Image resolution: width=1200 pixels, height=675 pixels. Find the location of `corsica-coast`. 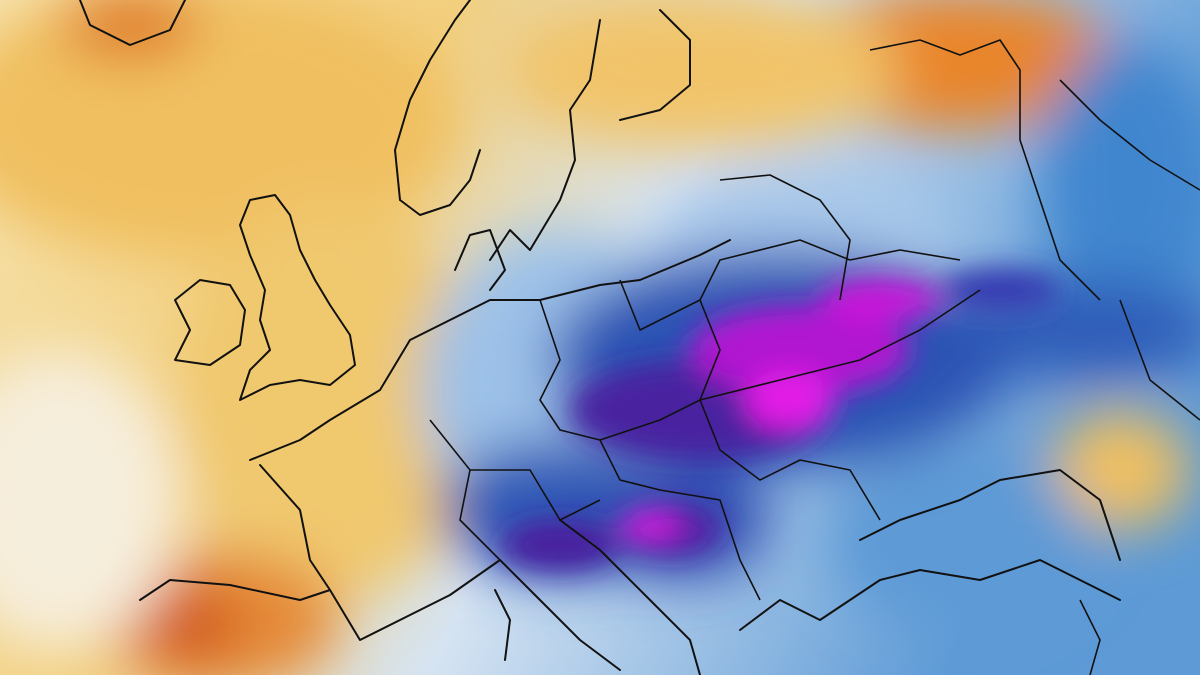

corsica-coast is located at coordinates (502, 625).